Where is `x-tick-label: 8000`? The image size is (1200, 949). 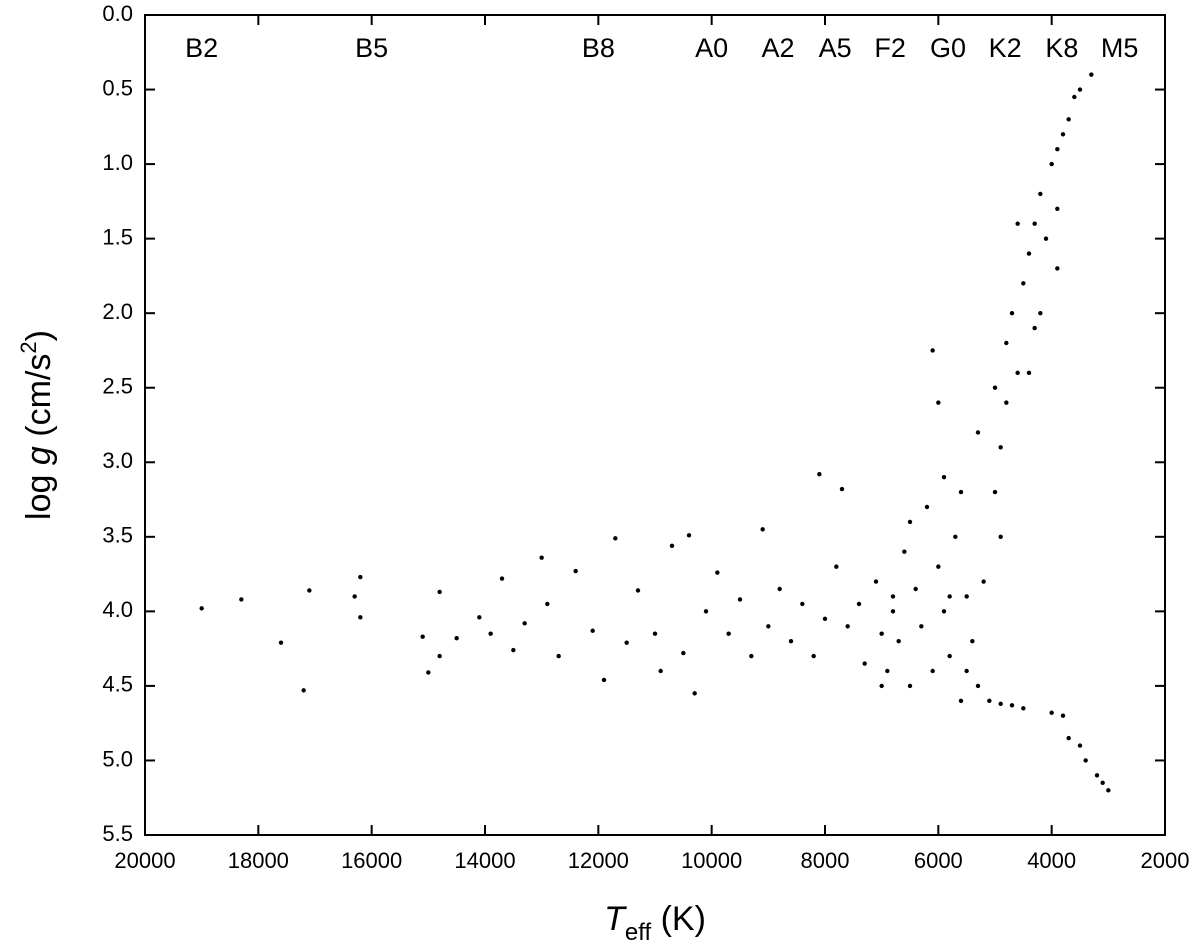 x-tick-label: 8000 is located at coordinates (825, 860).